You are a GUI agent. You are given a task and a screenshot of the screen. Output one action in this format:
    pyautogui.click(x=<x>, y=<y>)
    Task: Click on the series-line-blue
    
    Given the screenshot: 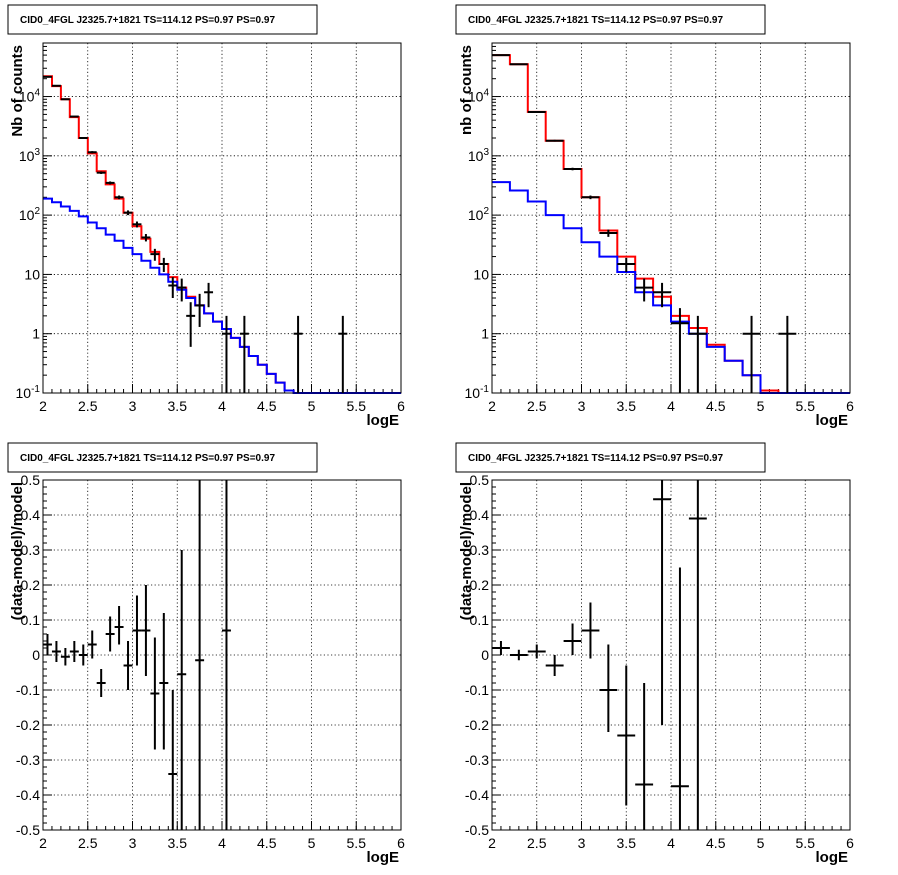 What is the action you would take?
    pyautogui.click(x=671, y=287)
    